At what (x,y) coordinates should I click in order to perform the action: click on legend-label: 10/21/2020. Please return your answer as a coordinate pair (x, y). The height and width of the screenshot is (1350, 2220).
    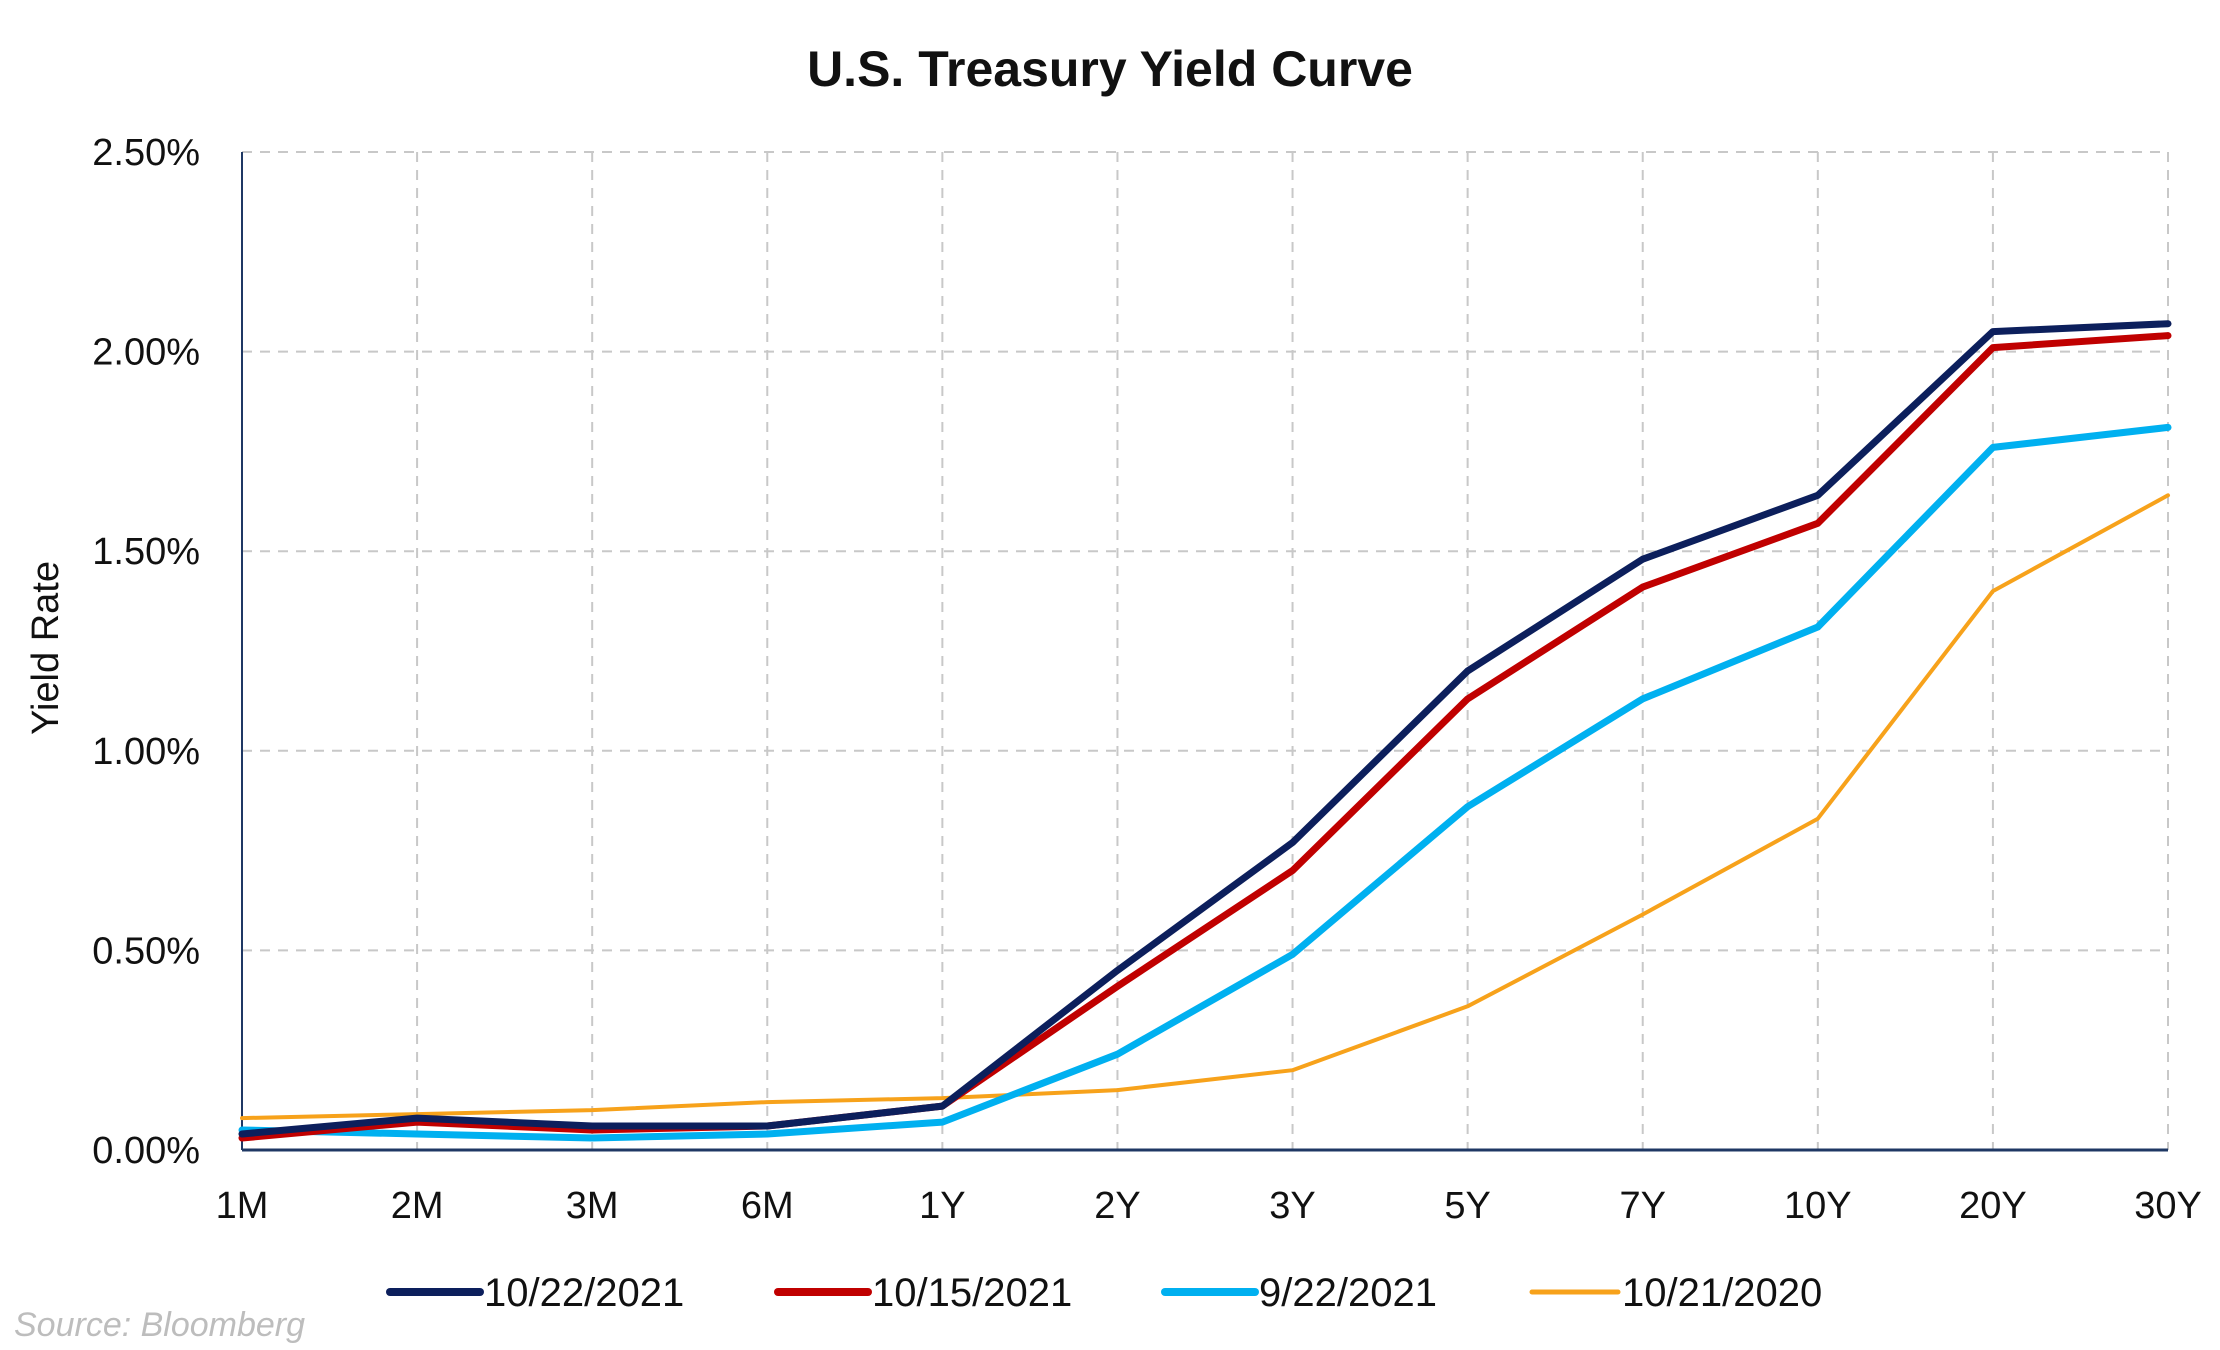
    Looking at the image, I should click on (1722, 1293).